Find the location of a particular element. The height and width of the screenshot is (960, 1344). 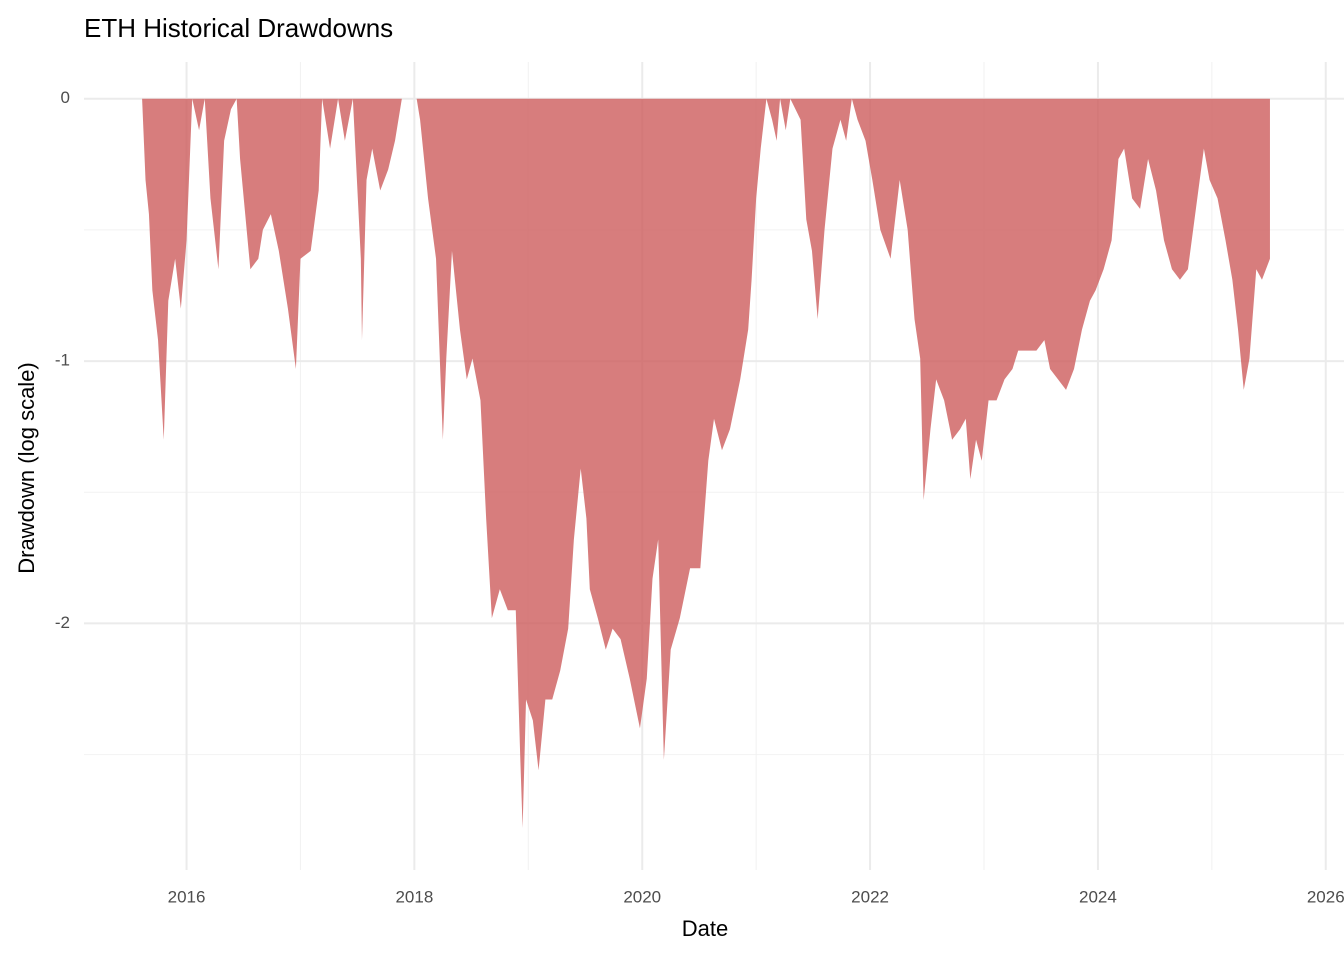

x-tick-label: 2022 is located at coordinates (870, 896).